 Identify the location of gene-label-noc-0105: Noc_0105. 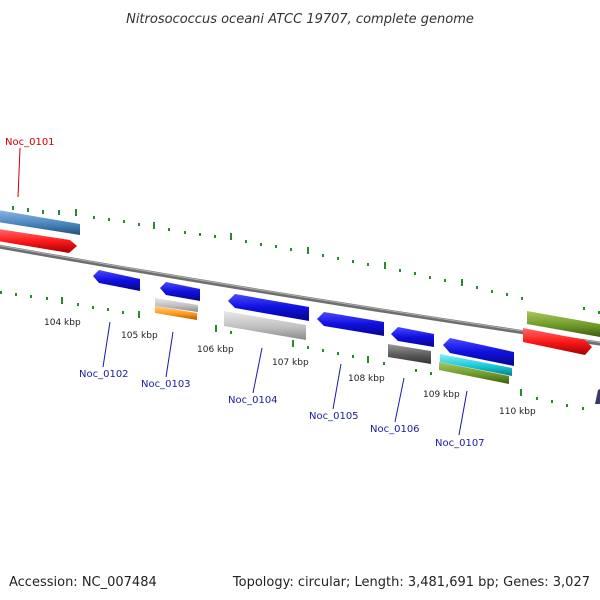
(334, 416).